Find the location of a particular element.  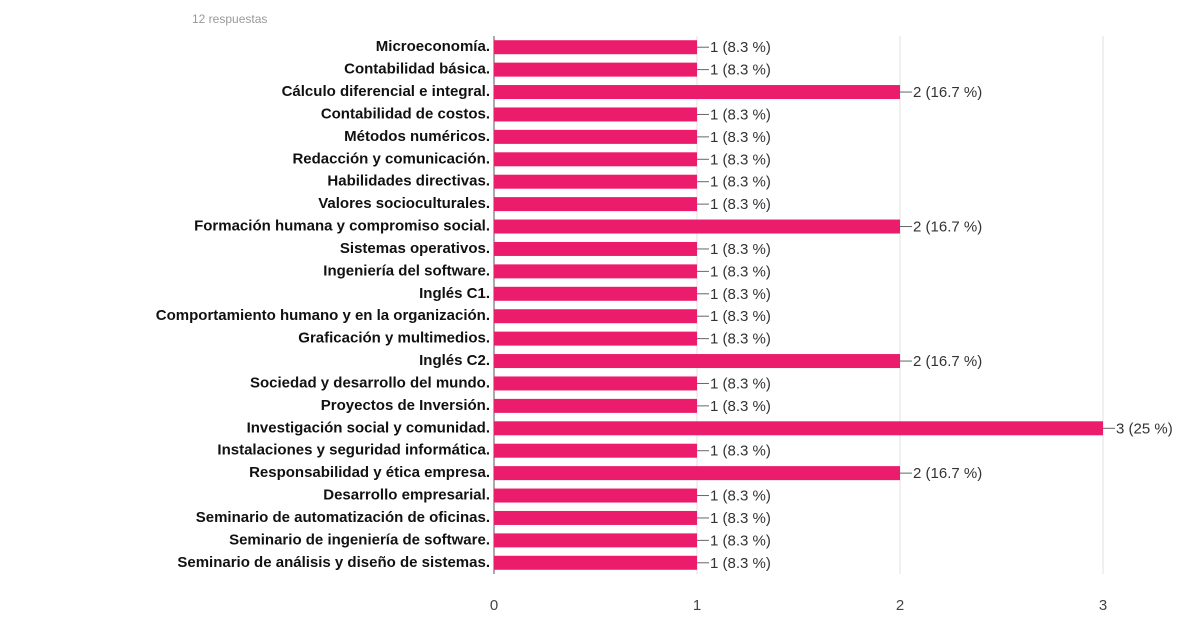

category-label: Graficación y multimedios. is located at coordinates (394, 338).